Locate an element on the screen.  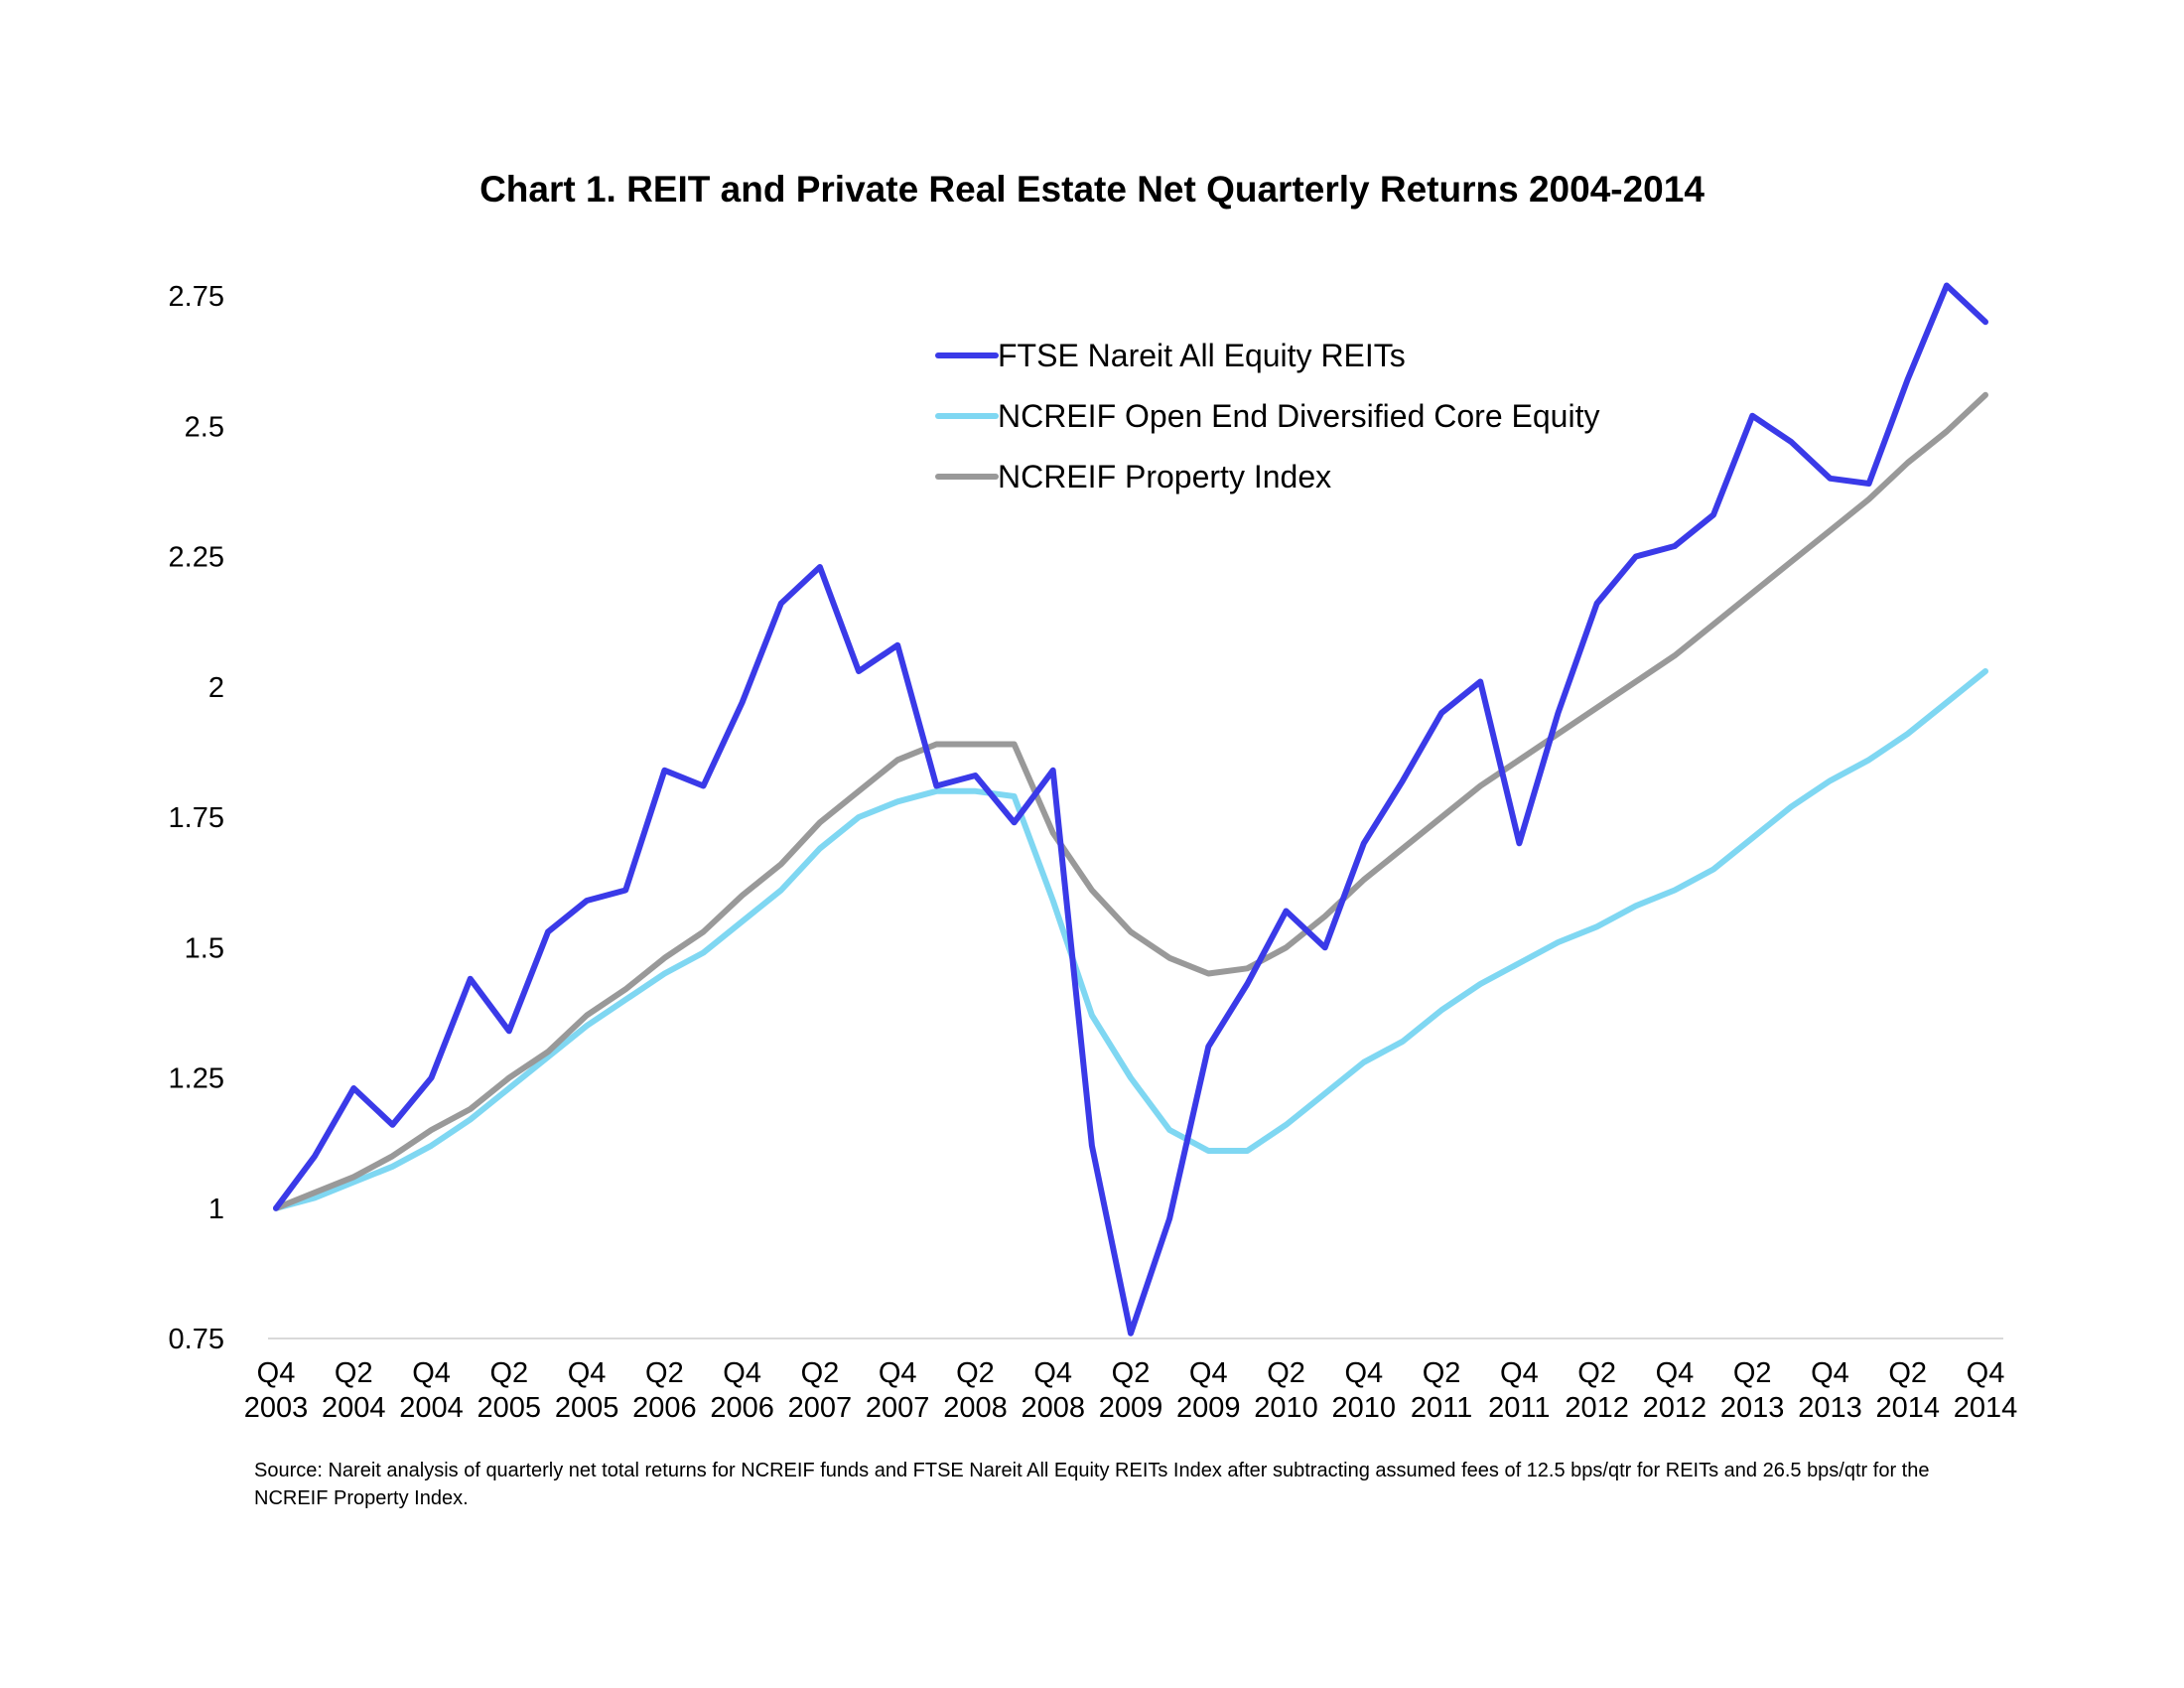
y-tick-label: 2 is located at coordinates (216, 688).